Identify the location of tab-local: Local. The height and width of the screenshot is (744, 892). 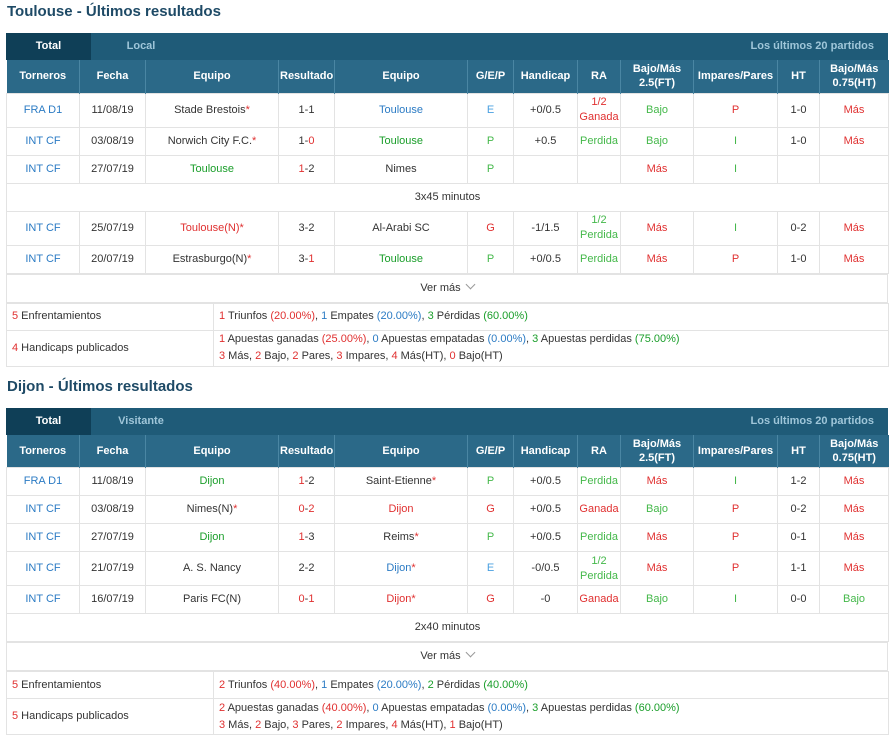
(141, 46).